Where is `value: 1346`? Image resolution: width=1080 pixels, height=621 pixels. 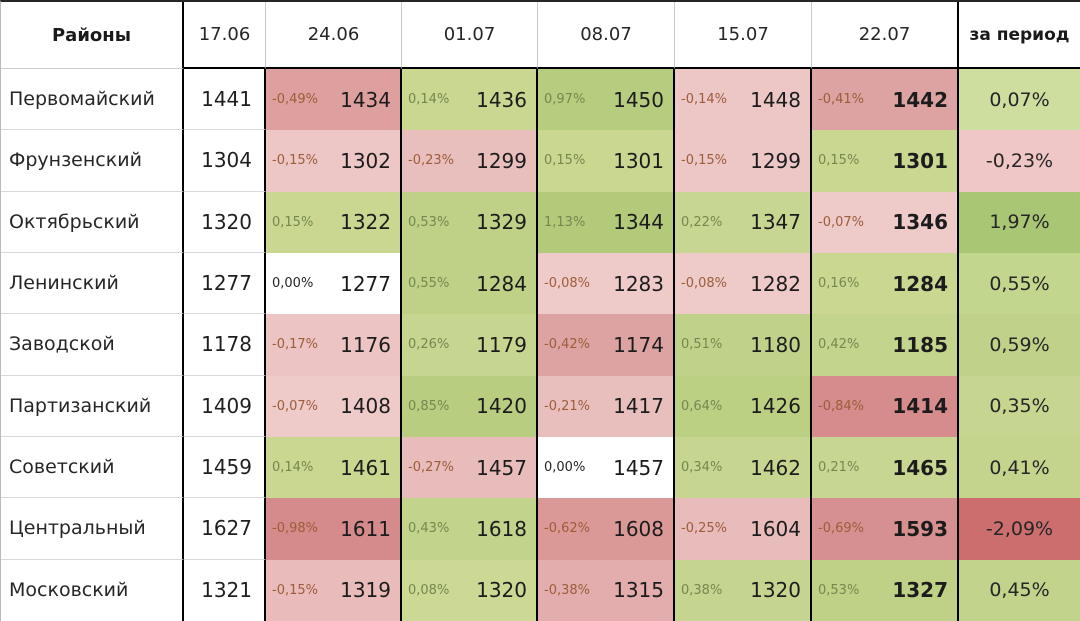 value: 1346 is located at coordinates (920, 222).